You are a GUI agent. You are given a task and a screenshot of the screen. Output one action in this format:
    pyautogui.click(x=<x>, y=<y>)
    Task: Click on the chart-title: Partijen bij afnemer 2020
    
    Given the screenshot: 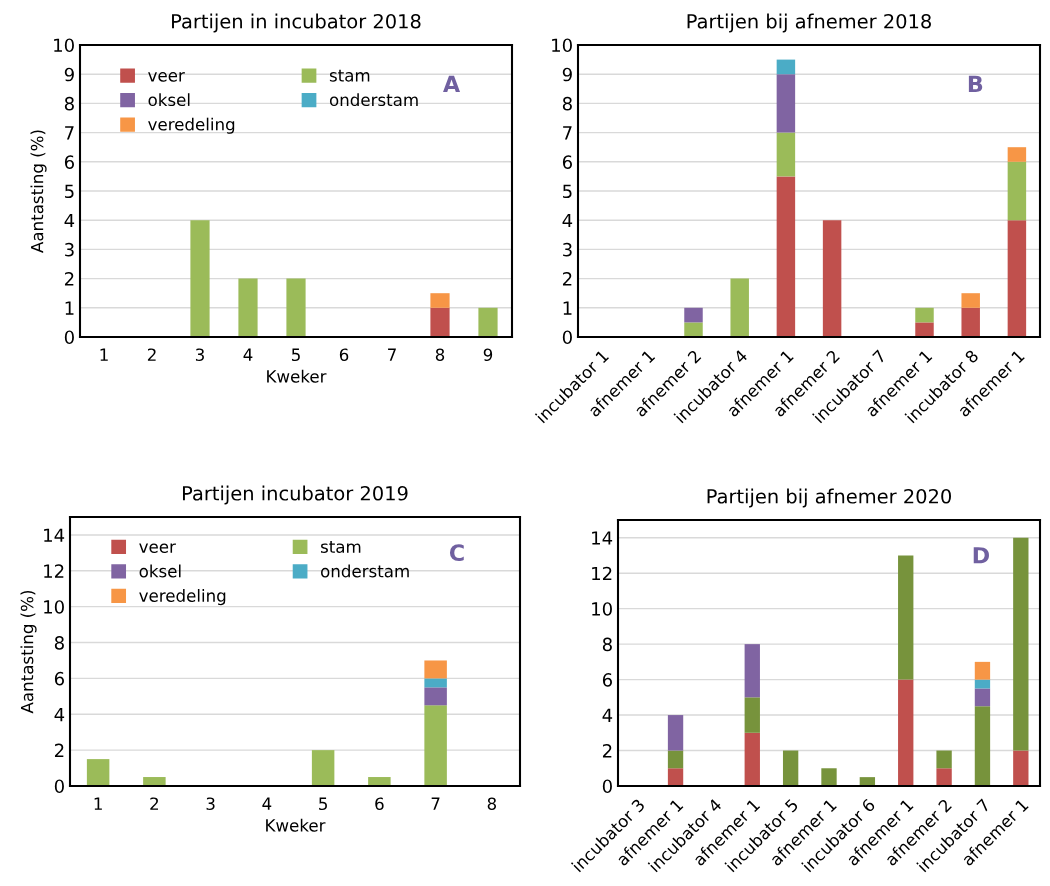 What is the action you would take?
    pyautogui.click(x=829, y=498)
    